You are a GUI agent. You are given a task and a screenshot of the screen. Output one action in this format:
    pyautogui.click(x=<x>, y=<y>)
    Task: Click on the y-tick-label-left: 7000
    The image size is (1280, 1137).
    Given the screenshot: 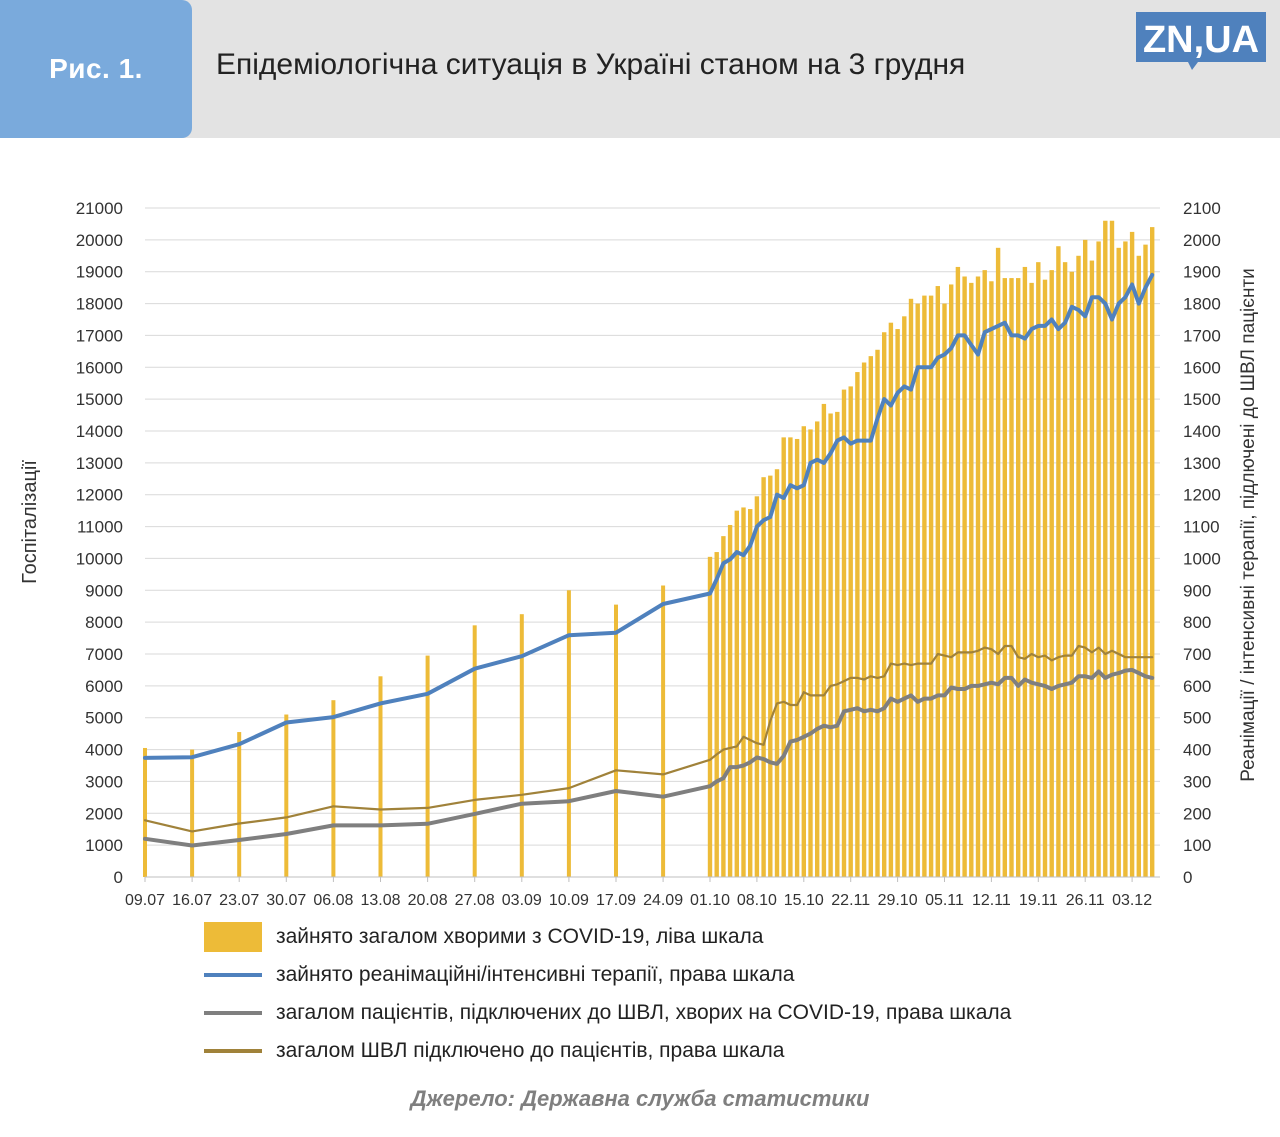 What is the action you would take?
    pyautogui.click(x=104, y=654)
    